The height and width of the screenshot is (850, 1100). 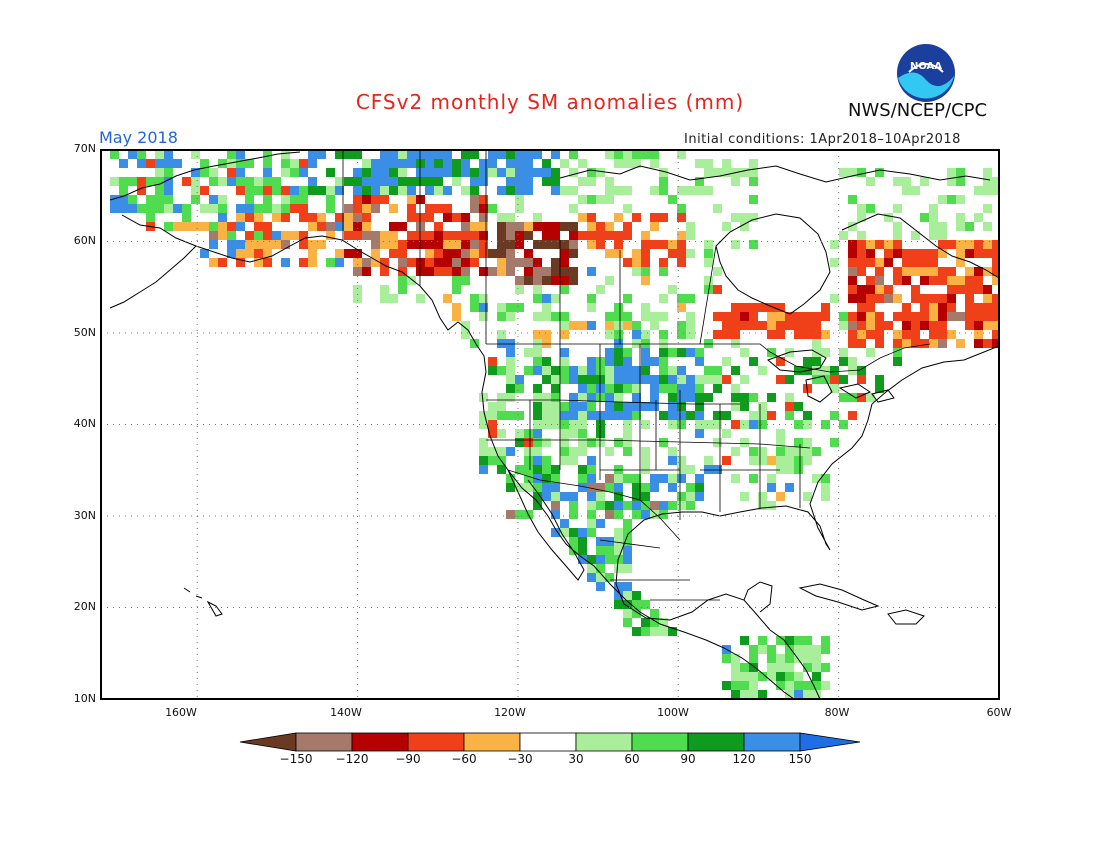 What do you see at coordinates (688, 759) in the screenshot?
I see `colorbar-tick-8: 90` at bounding box center [688, 759].